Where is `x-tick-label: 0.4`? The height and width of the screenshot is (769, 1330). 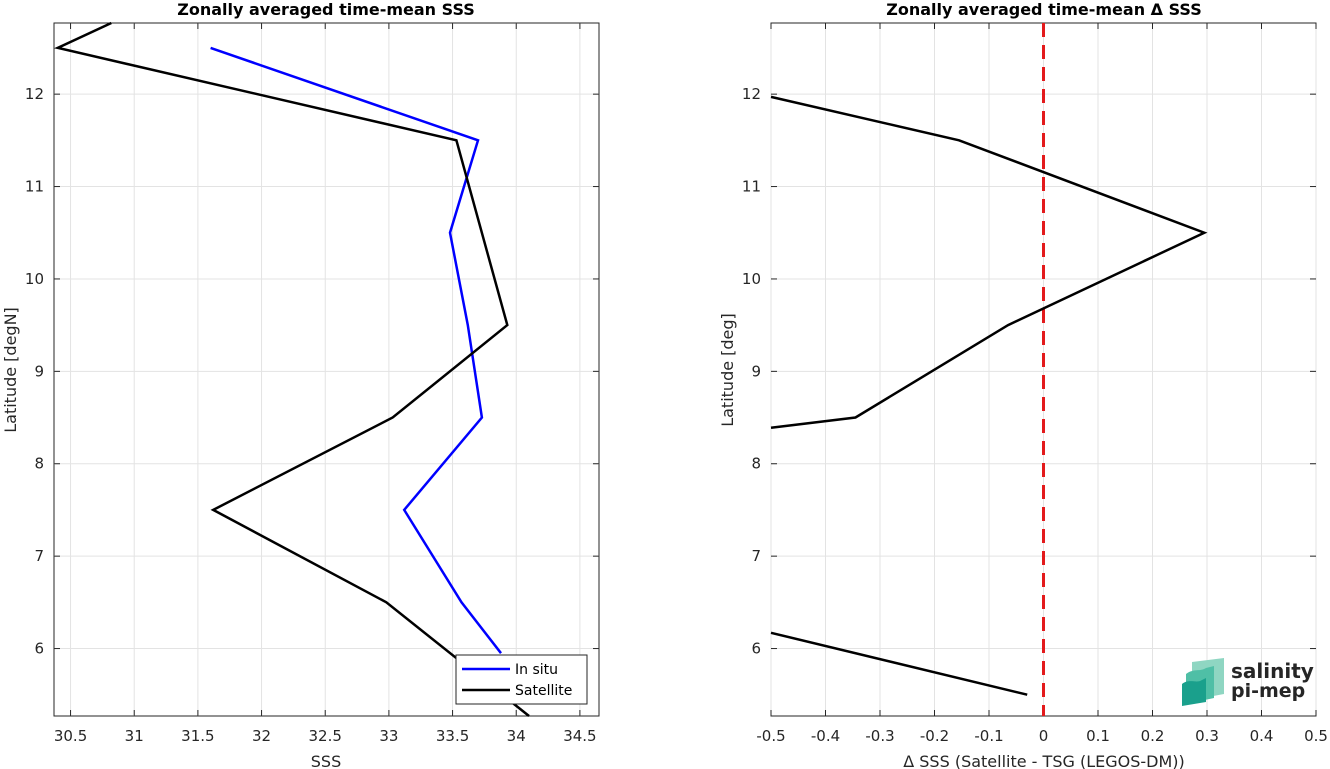 x-tick-label: 0.4 is located at coordinates (1262, 736).